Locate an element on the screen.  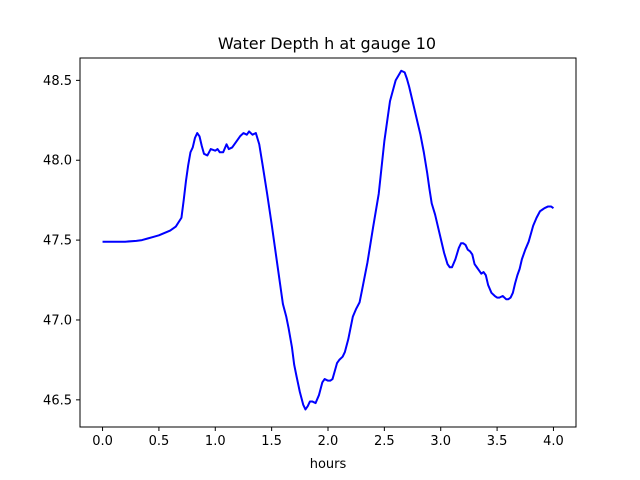
x-tick-label: 0.0 is located at coordinates (102, 441).